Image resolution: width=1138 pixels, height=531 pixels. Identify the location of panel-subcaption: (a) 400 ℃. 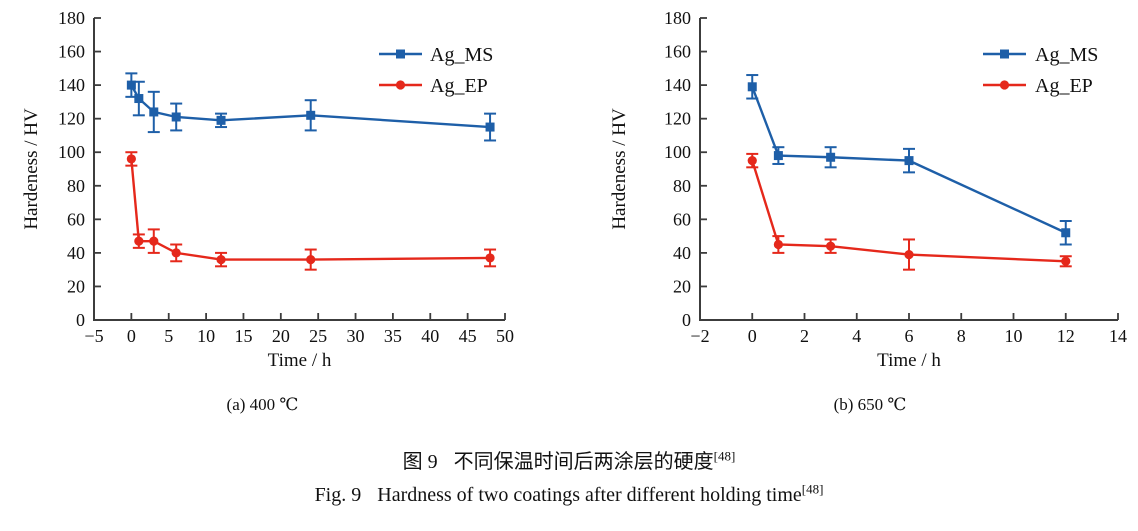
(263, 404).